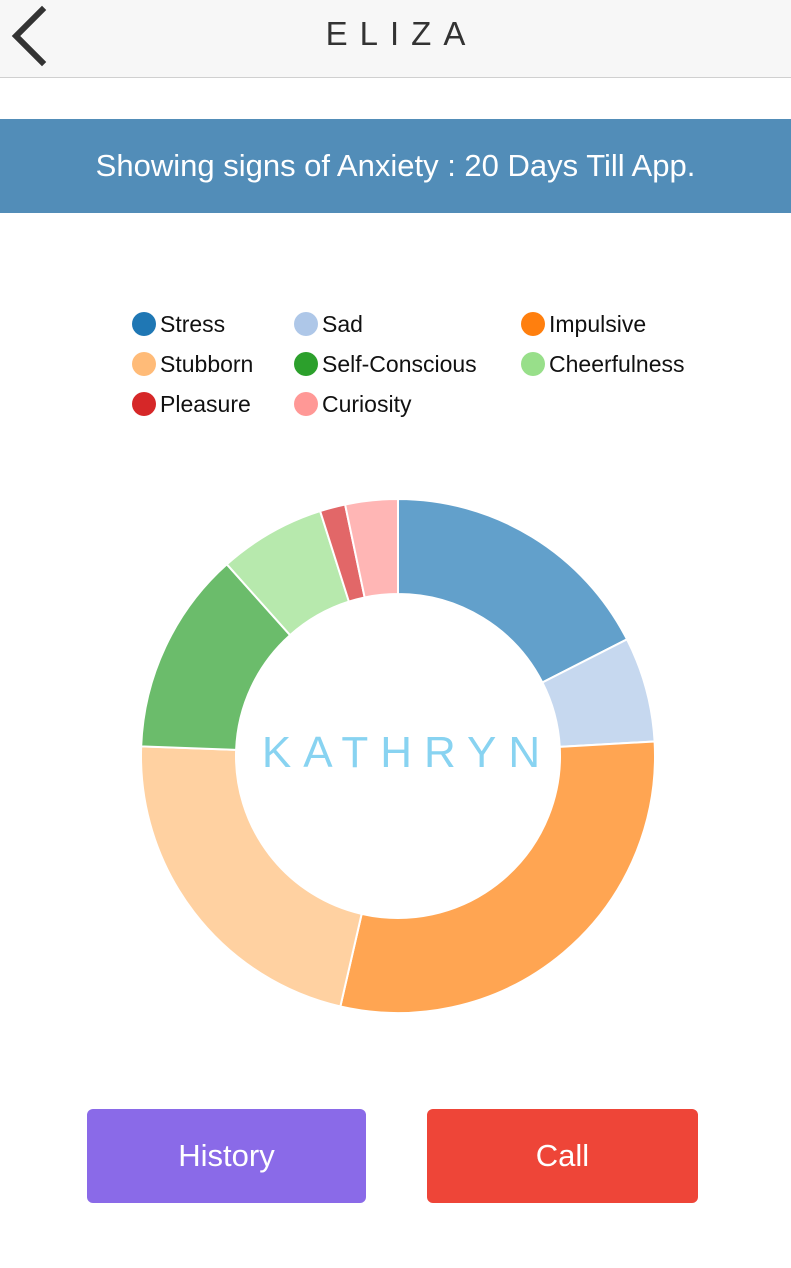 The height and width of the screenshot is (1268, 791). Describe the element at coordinates (367, 404) in the screenshot. I see `legend-label: Curiosity` at that location.